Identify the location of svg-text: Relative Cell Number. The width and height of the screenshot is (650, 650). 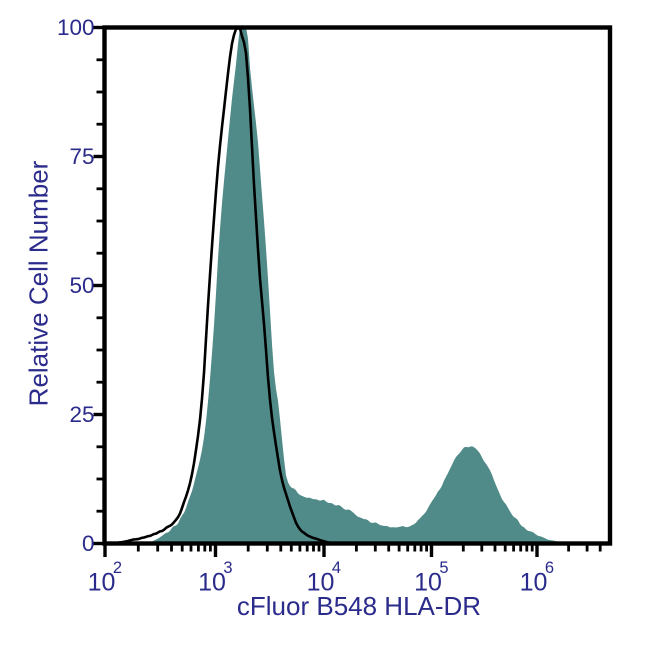
(39, 283).